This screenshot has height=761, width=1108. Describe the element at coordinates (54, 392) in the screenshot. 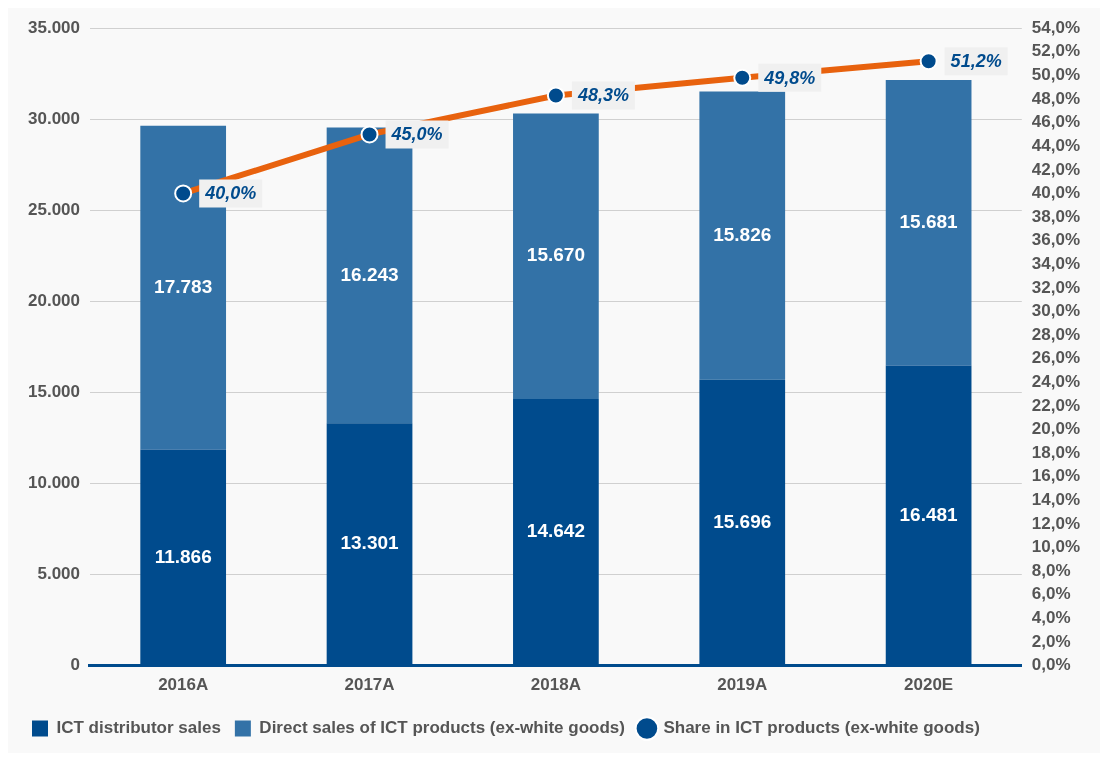

I see `y-tick-label: 15.000` at that location.